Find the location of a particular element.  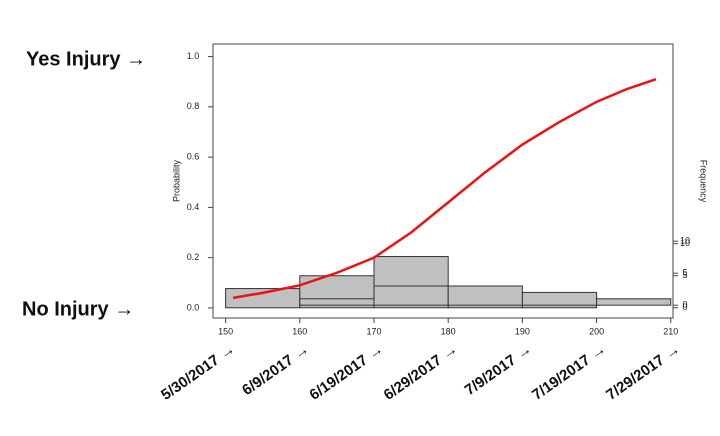

date-label: 7/19/2017 → is located at coordinates (569, 372).